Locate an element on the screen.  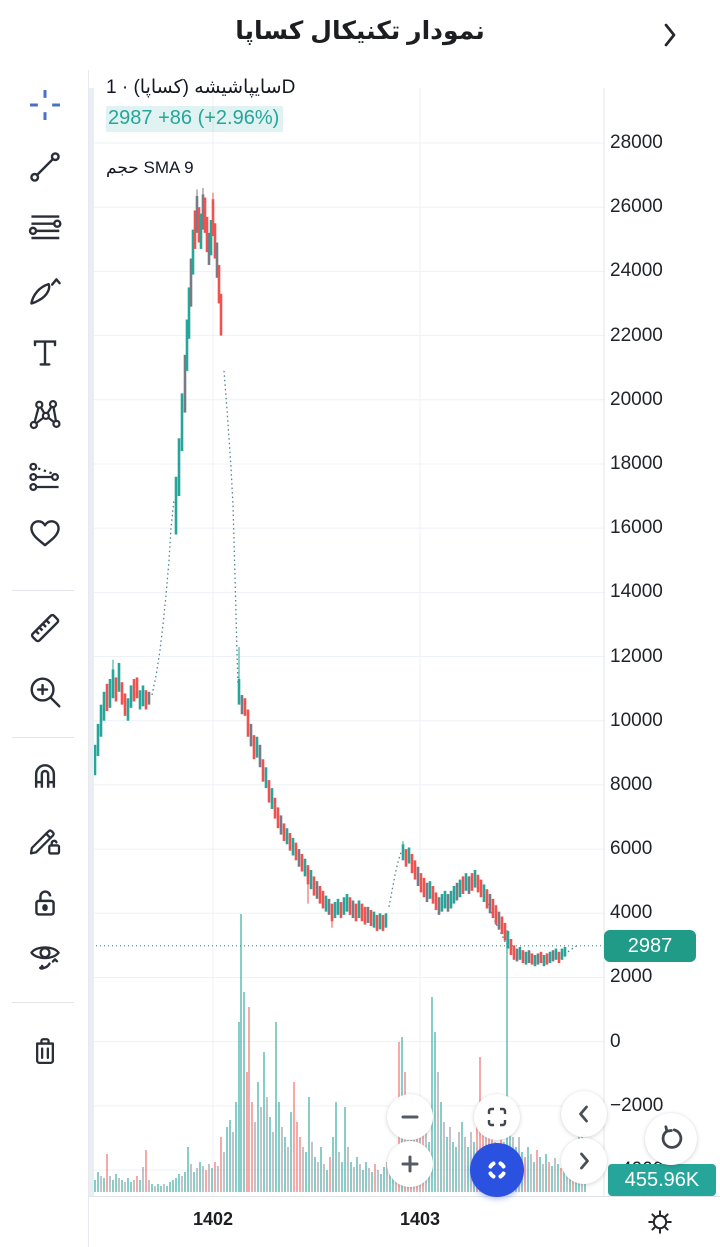
zoom-in-button is located at coordinates (410, 1164).